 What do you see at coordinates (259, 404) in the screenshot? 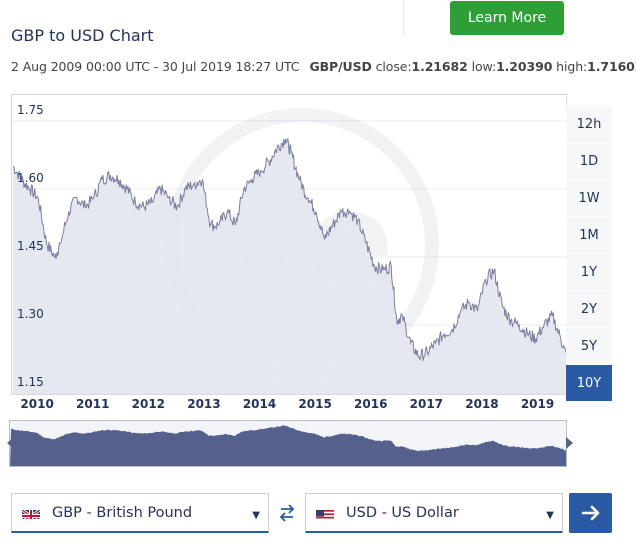
I see `x-tick-label: 2014` at bounding box center [259, 404].